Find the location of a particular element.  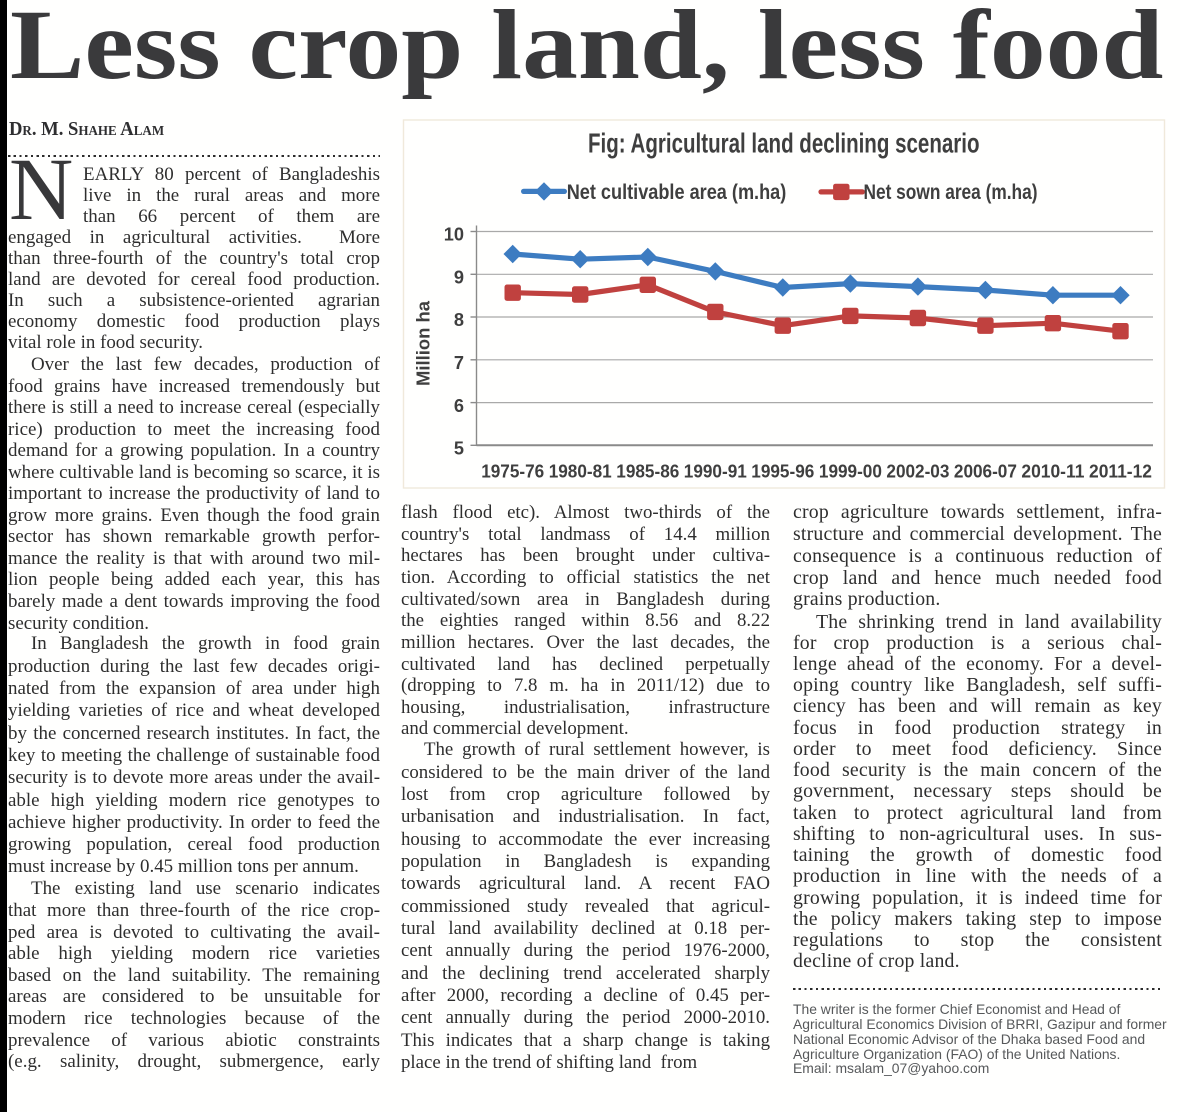

svg-text: 1980-81 is located at coordinates (580, 472).